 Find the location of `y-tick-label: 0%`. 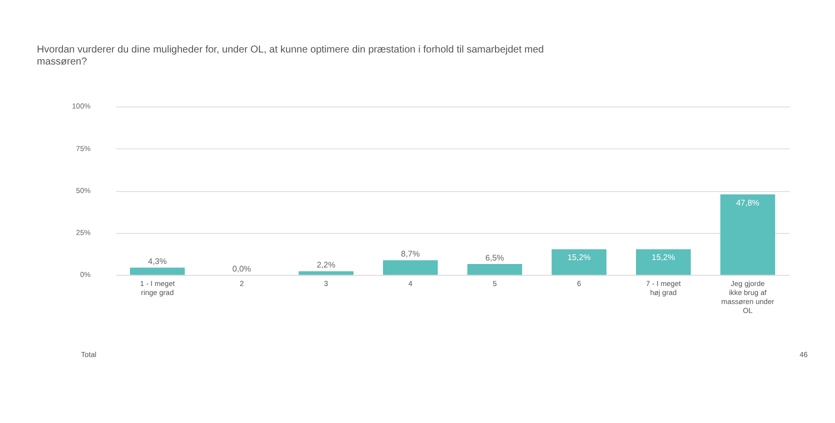

y-tick-label: 0% is located at coordinates (86, 275).